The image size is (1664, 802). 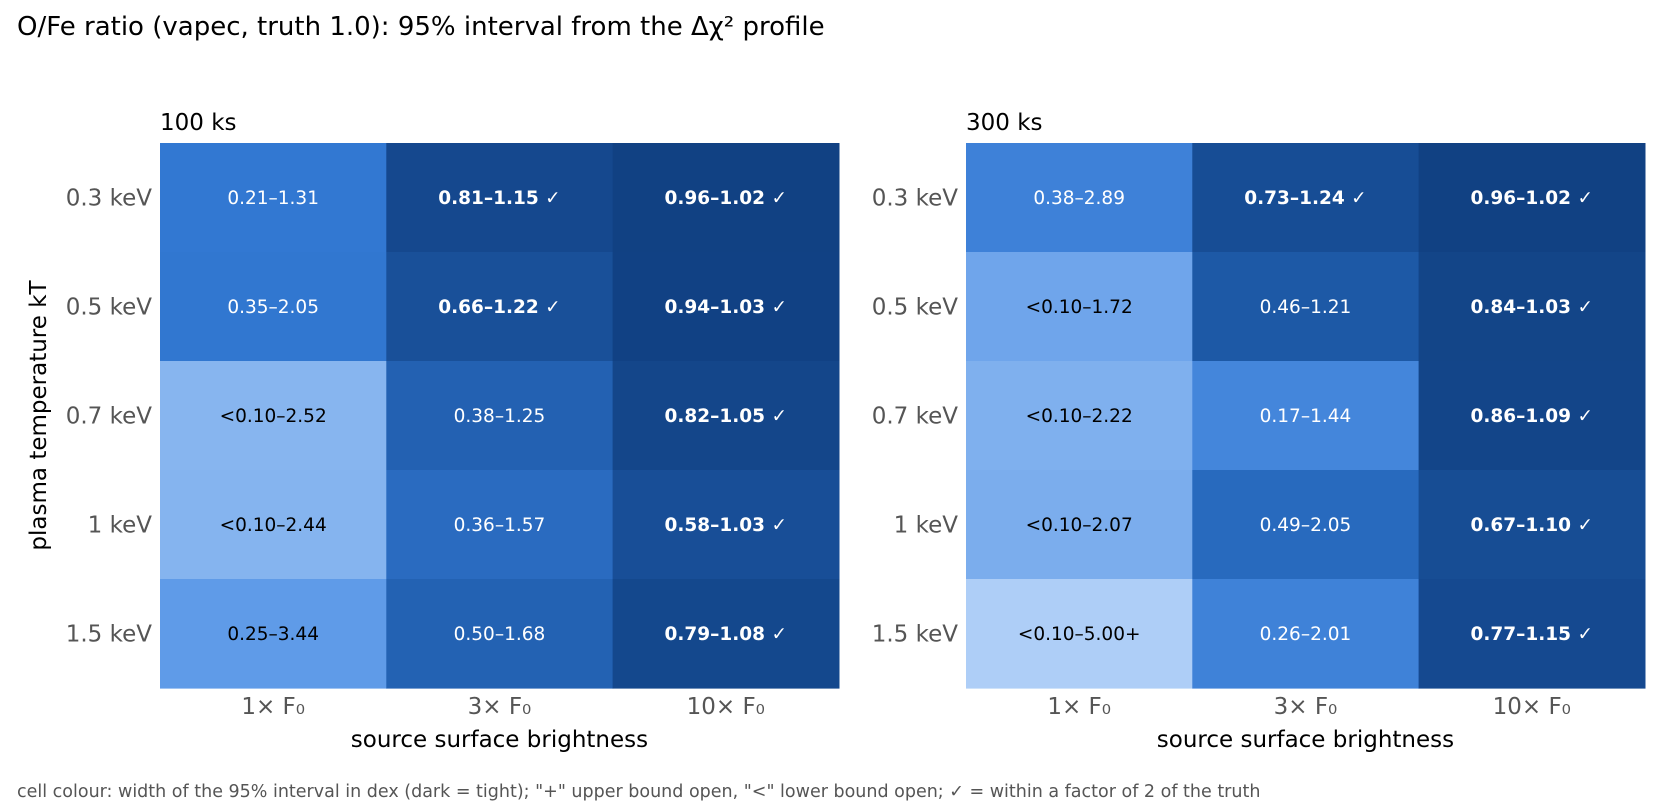 I want to click on cell-label: 0.84–1.03 ✓, so click(x=1532, y=307).